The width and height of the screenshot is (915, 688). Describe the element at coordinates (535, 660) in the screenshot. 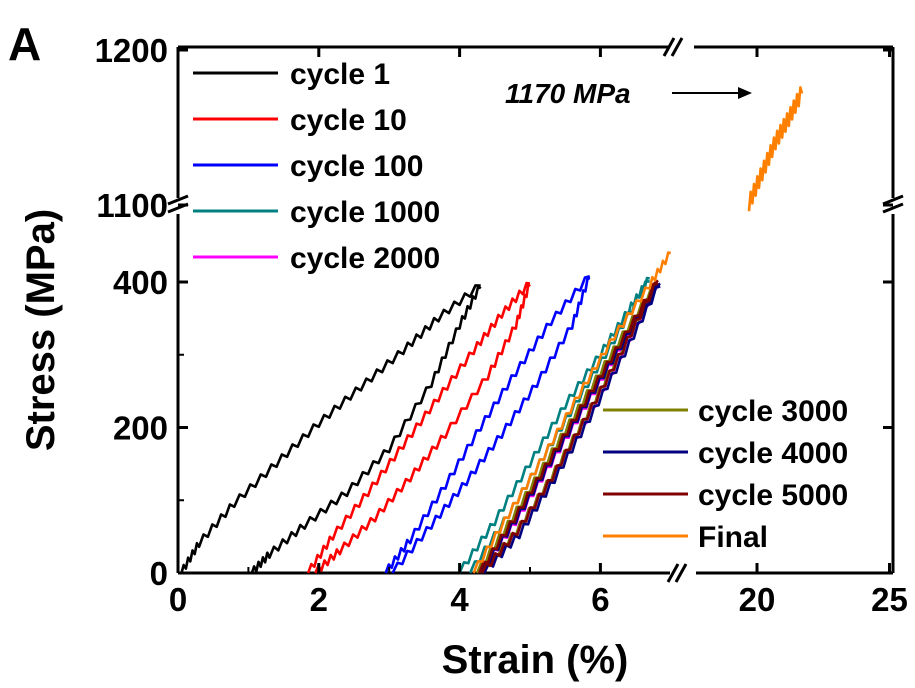

I see `x-axis-label: Strain (%)` at that location.